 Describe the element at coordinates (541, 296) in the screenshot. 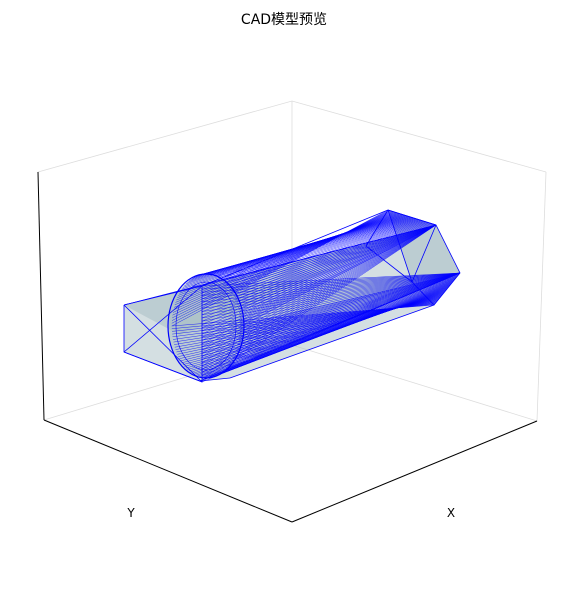

I see `right-pane-vertical-edge` at that location.